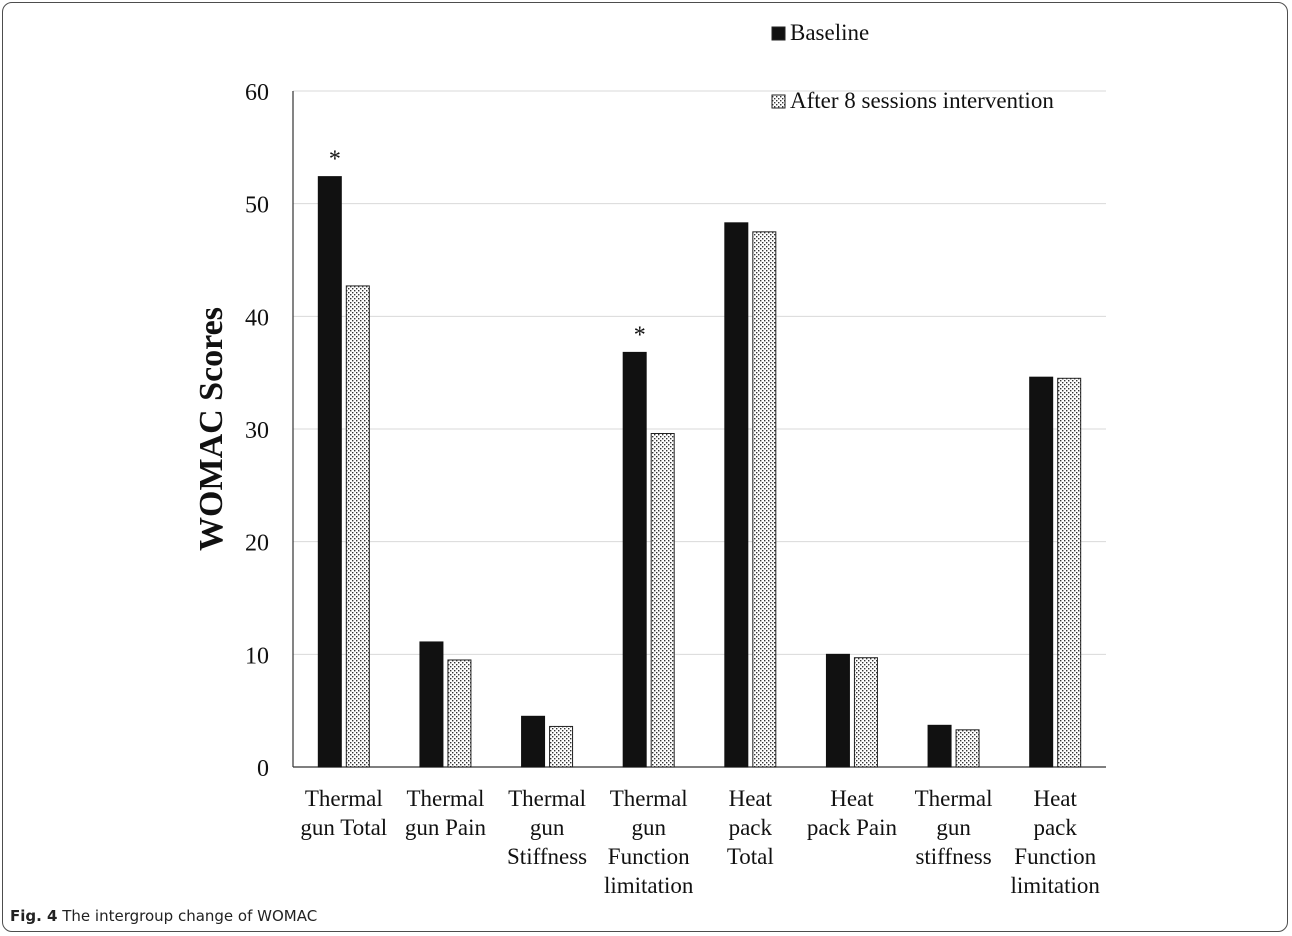 The height and width of the screenshot is (936, 1292). Describe the element at coordinates (257, 206) in the screenshot. I see `y-tick-label: 50` at that location.